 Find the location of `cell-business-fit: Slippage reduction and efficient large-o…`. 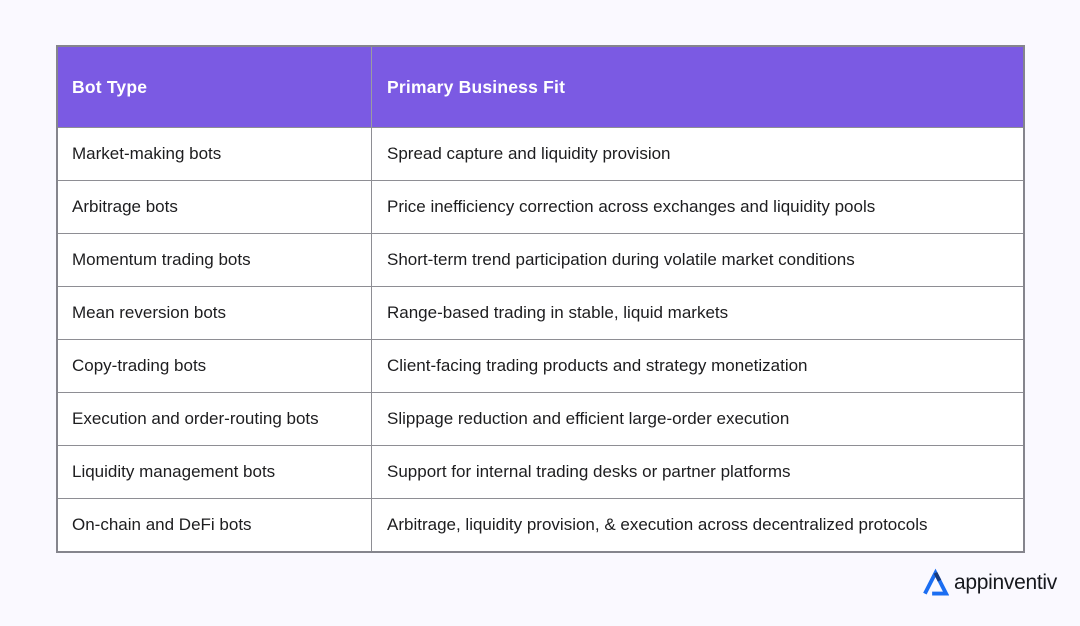

cell-business-fit: Slippage reduction and efficient large-o… is located at coordinates (697, 419).